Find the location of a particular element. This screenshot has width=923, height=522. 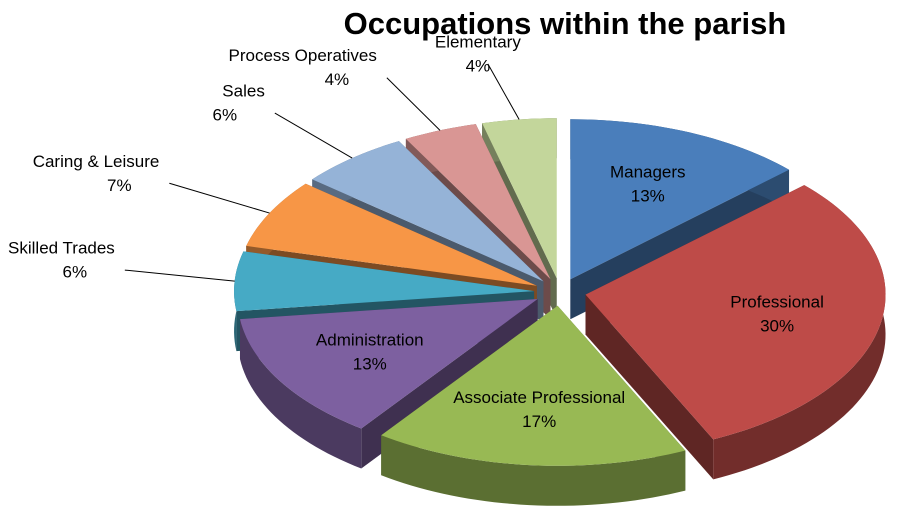

slice-label: Professional is located at coordinates (777, 302).